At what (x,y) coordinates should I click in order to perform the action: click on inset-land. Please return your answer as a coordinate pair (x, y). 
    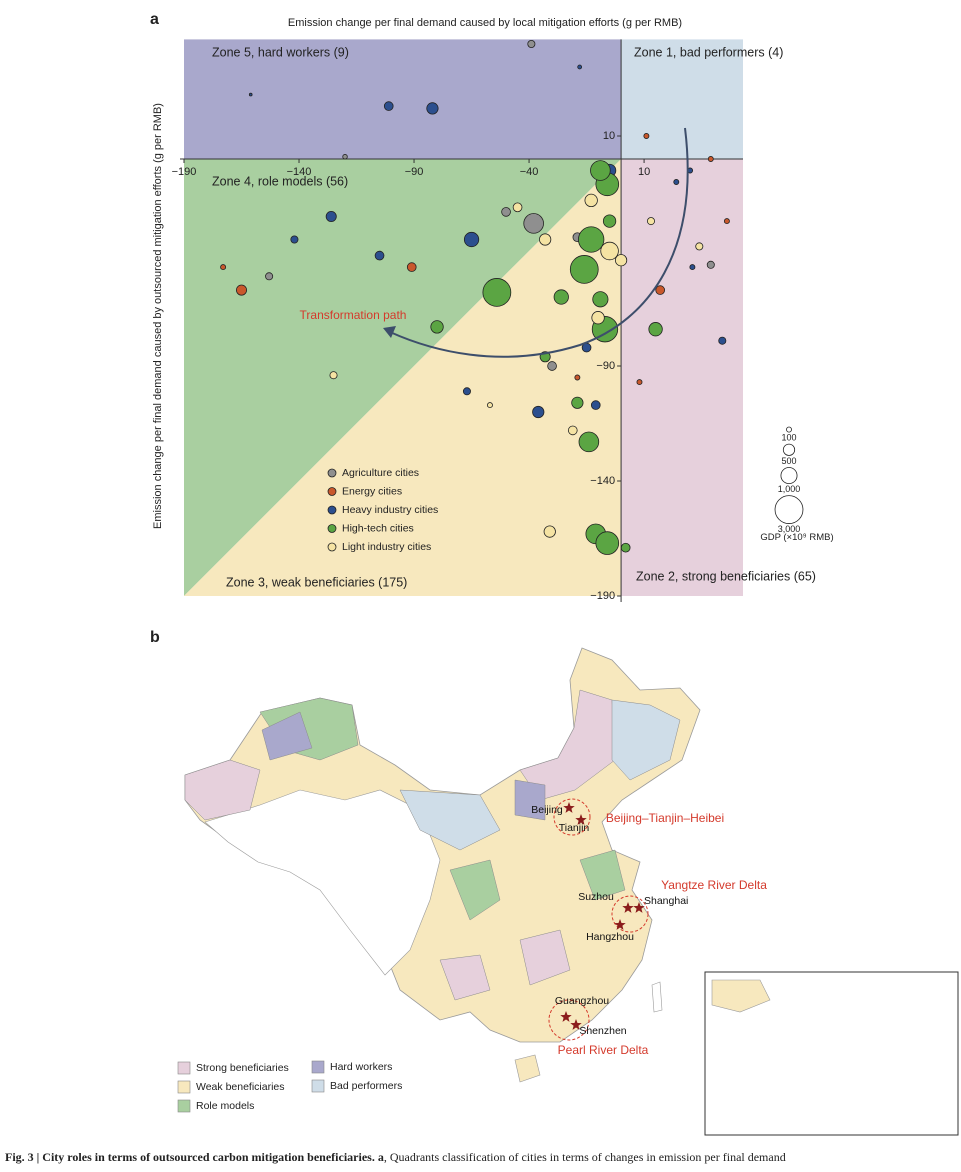
    Looking at the image, I should click on (741, 996).